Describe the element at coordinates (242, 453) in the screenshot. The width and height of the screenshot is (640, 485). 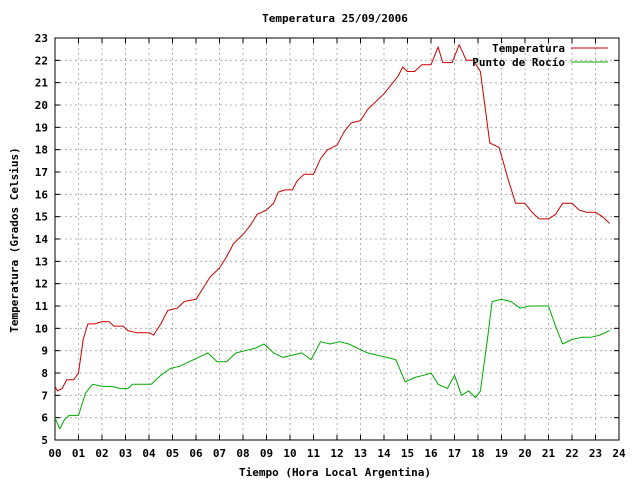
I see `x-tick-label: 08` at that location.